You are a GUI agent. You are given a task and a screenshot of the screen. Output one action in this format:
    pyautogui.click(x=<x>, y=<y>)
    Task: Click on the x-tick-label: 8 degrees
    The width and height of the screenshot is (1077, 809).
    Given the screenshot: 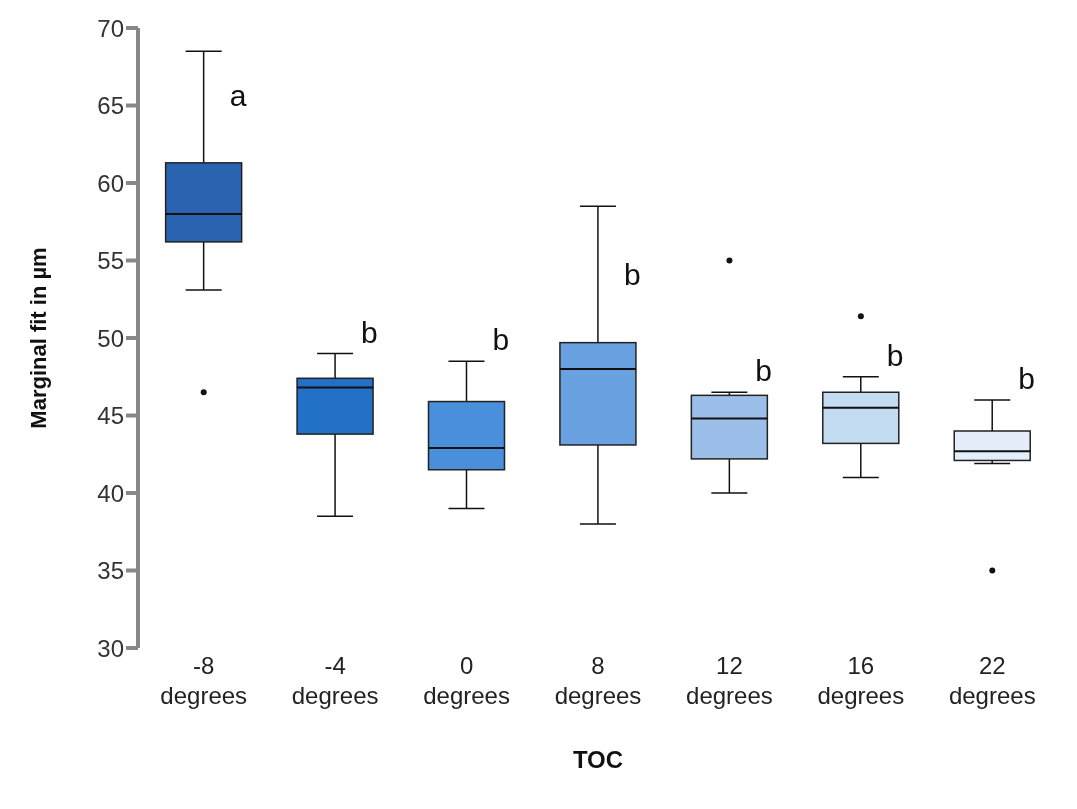 What is the action you would take?
    pyautogui.click(x=598, y=680)
    